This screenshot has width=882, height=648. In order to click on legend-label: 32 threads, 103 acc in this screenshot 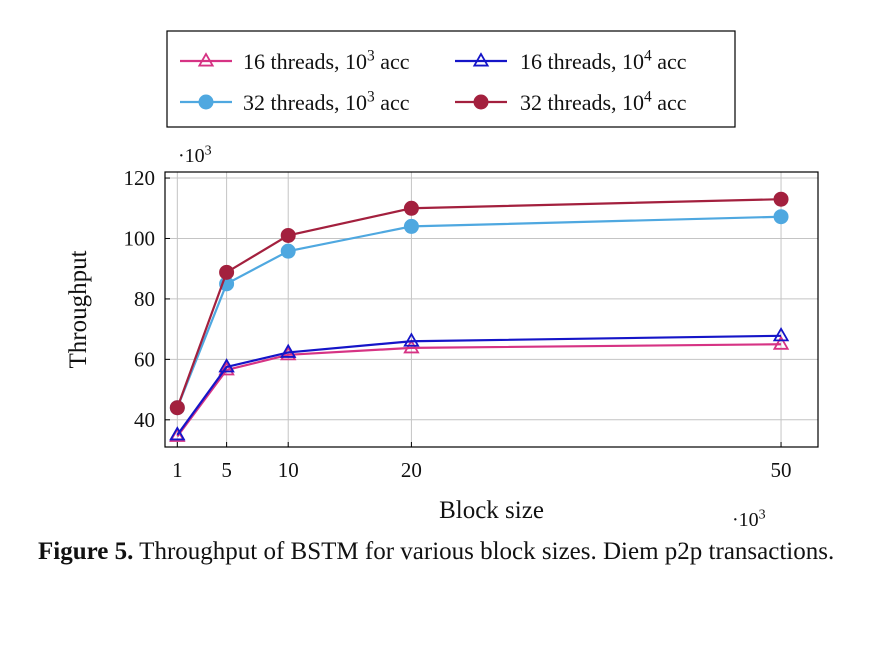, I will do `click(326, 102)`.